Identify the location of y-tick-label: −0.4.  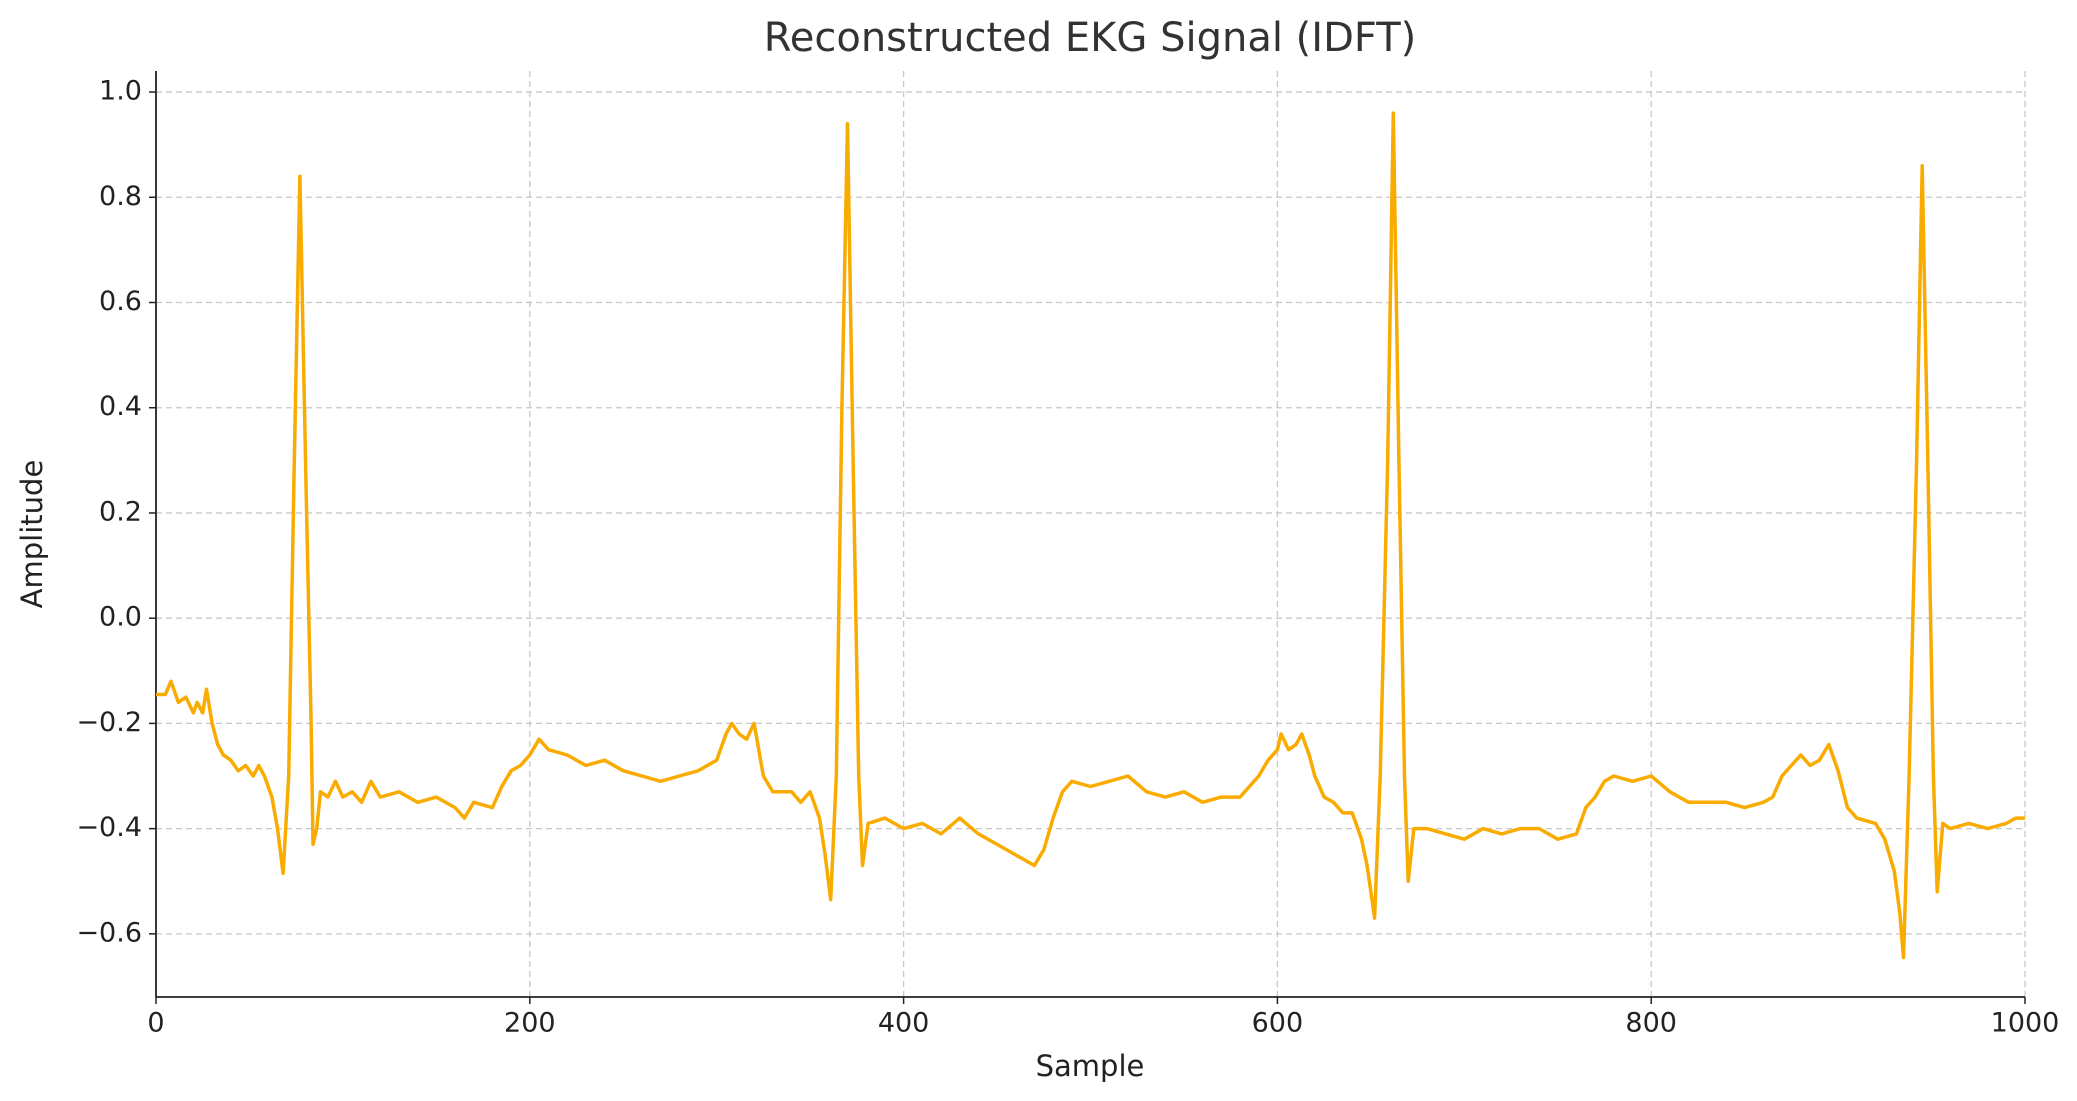
(109, 827).